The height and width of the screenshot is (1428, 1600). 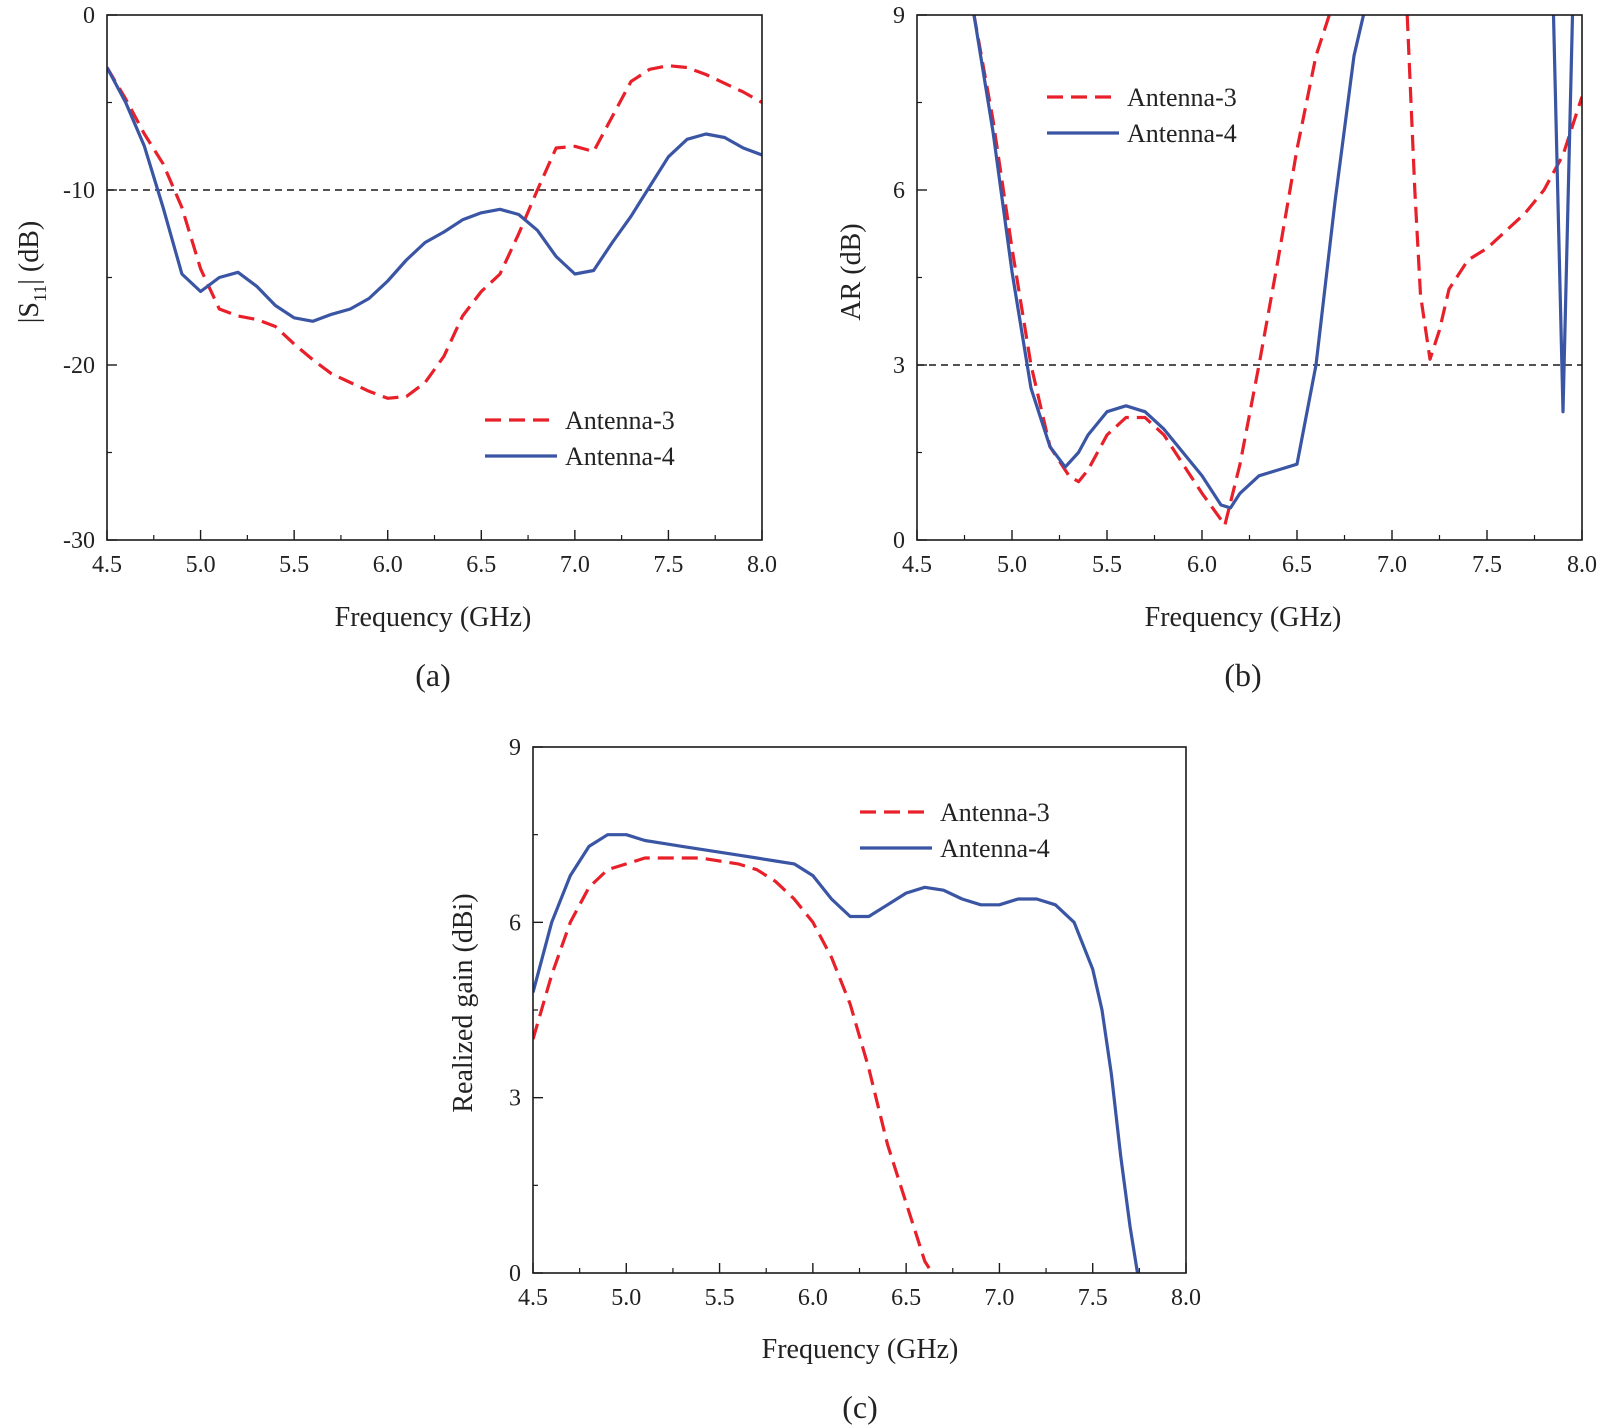 I want to click on chart-a-ytick-label: -10, so click(x=79, y=191).